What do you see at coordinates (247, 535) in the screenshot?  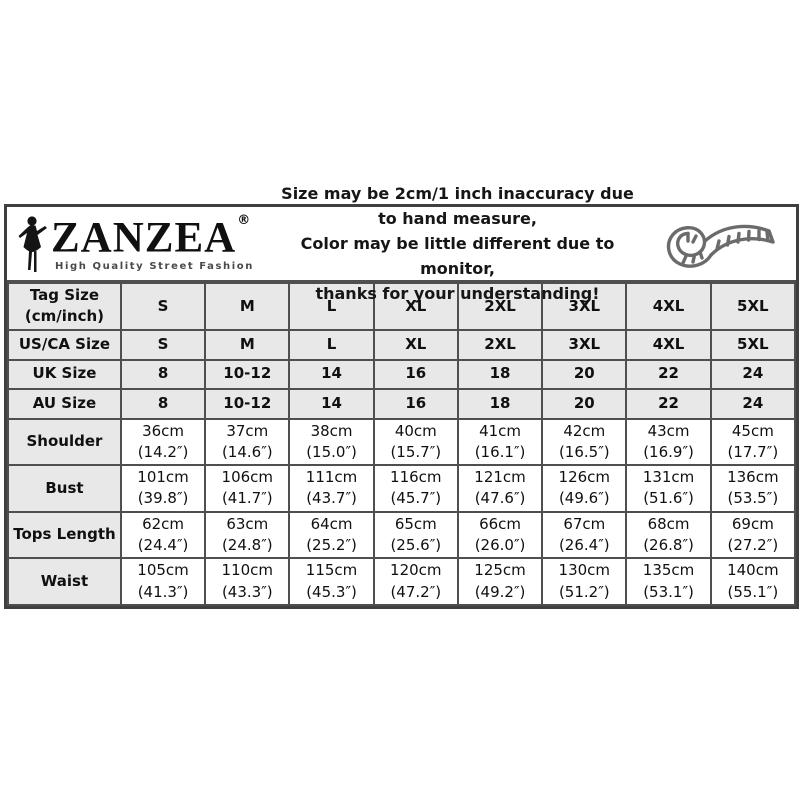 I see `cell-tops-length-m: 63cm (24.8″)` at bounding box center [247, 535].